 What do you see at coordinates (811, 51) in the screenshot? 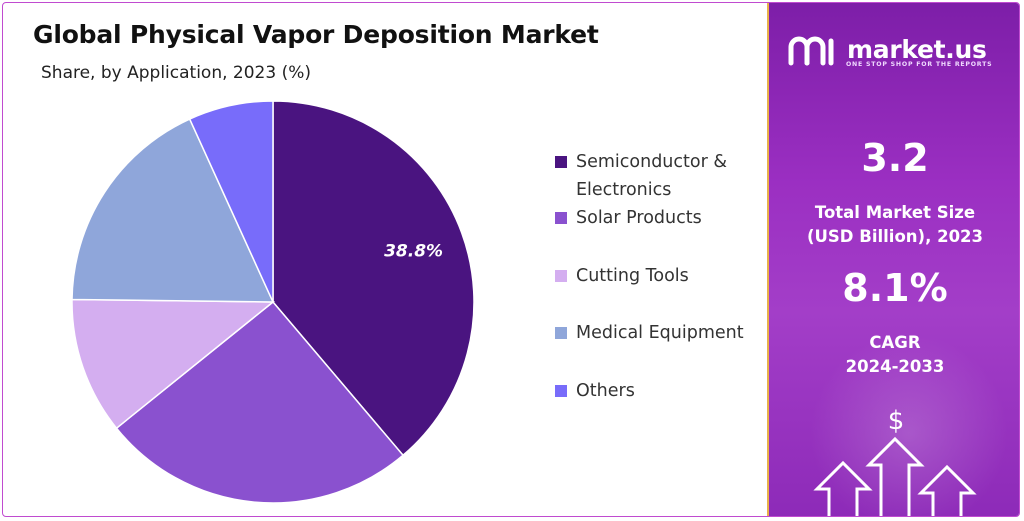
I see `market-us-logo-icon` at bounding box center [811, 51].